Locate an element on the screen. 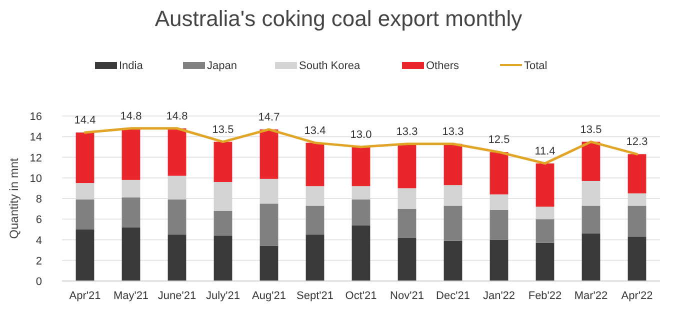  x-tick-label: Dec'21 is located at coordinates (453, 296).